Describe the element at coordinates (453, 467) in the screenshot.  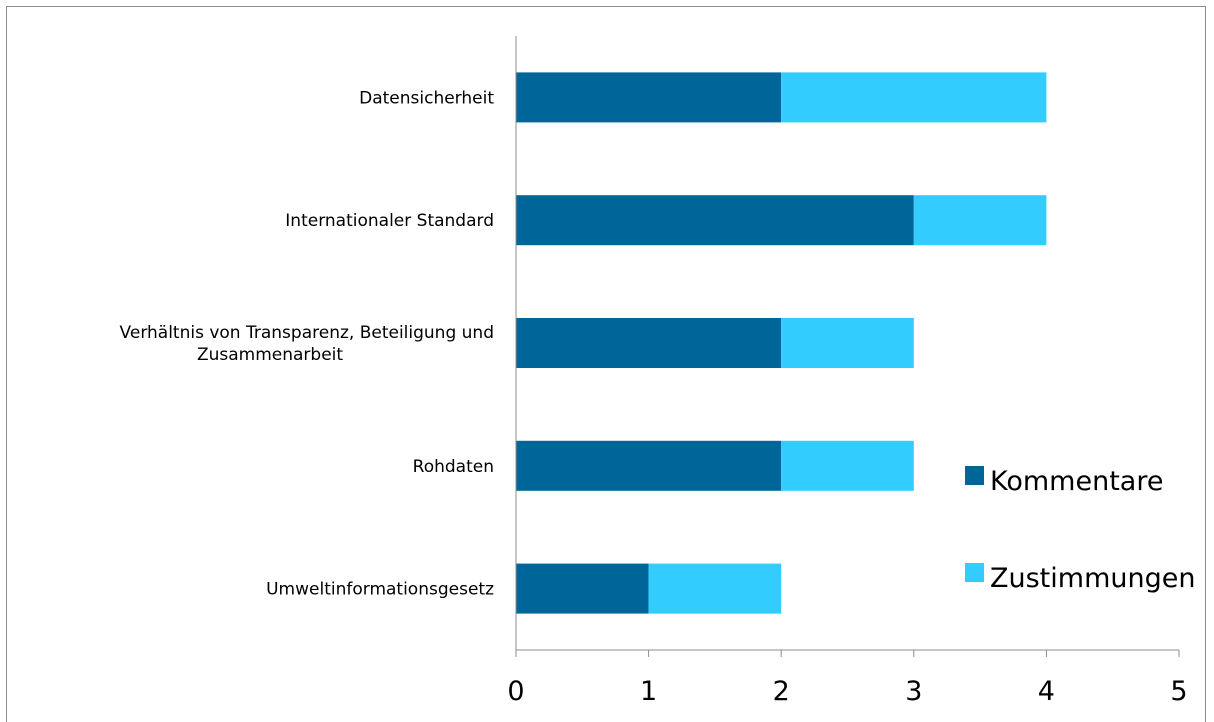
I see `category-label: Rohdaten` at that location.